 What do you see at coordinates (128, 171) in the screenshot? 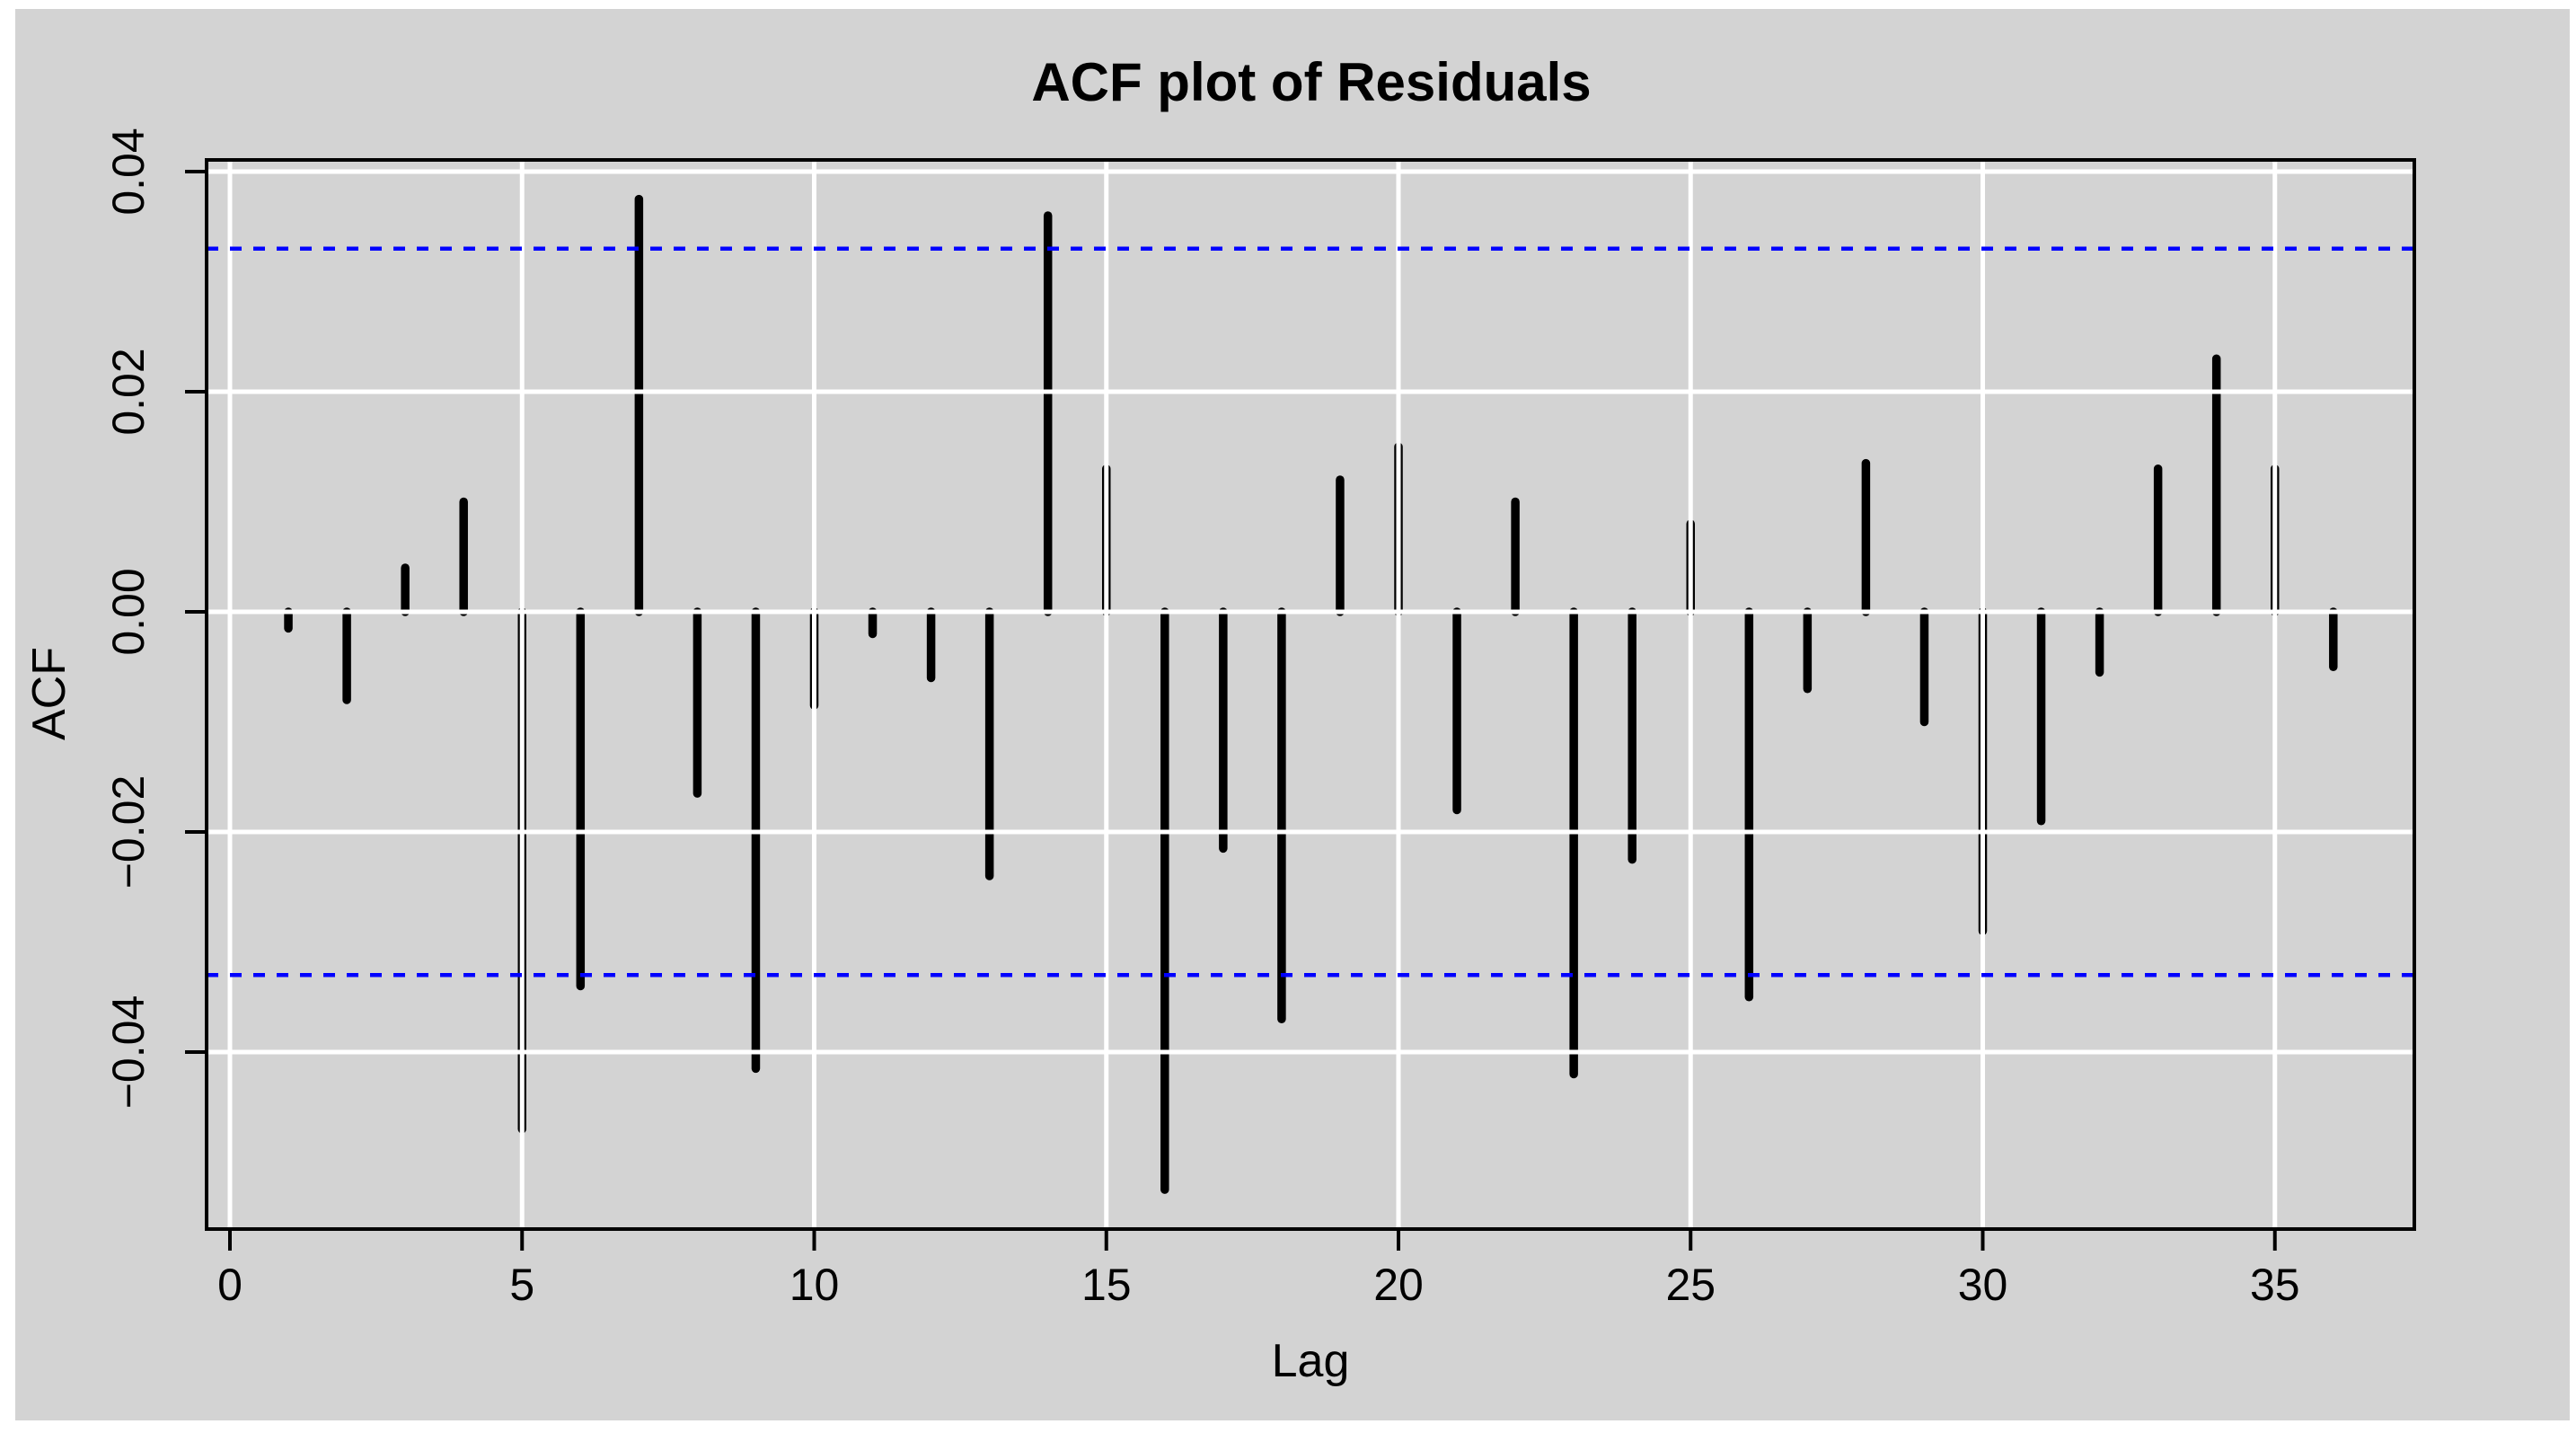
I see `y-tick-label: 0.04` at bounding box center [128, 171].